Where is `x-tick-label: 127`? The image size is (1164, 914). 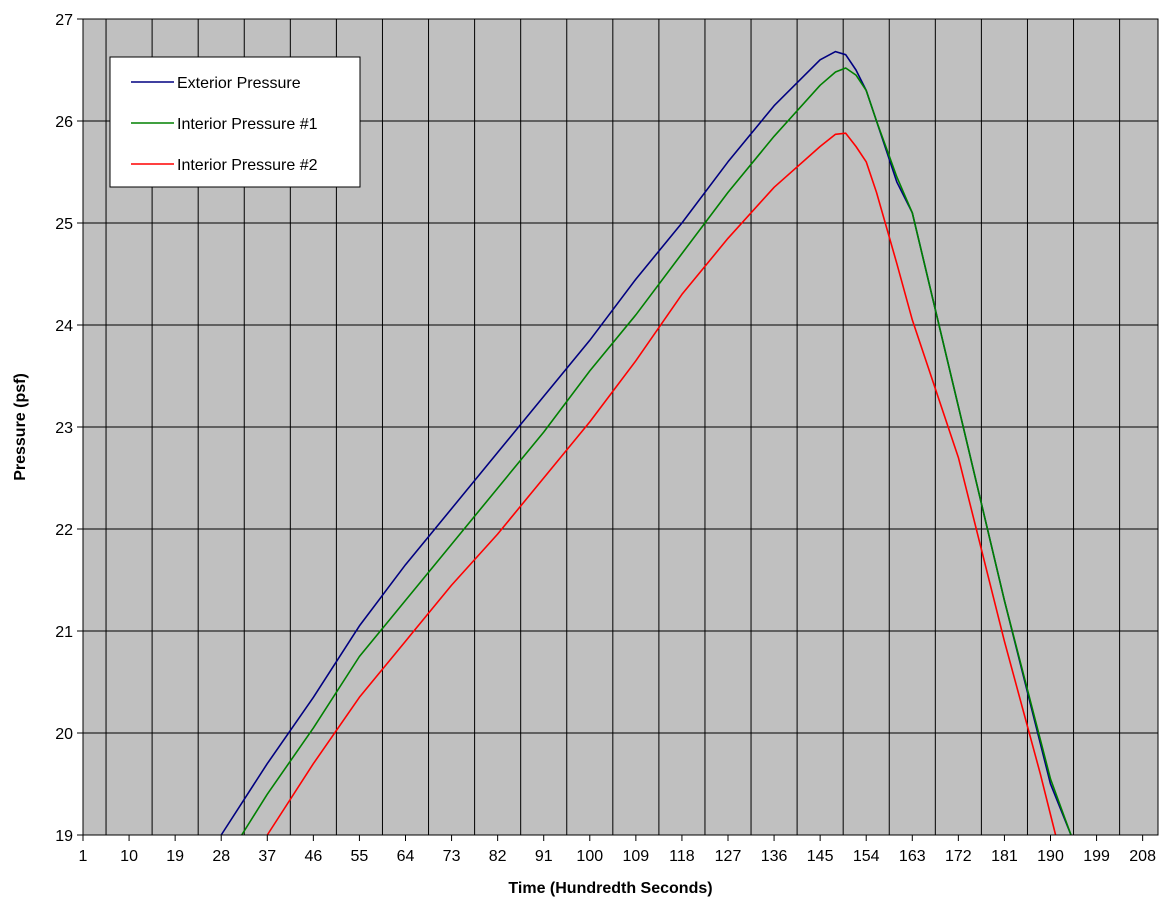 x-tick-label: 127 is located at coordinates (728, 856).